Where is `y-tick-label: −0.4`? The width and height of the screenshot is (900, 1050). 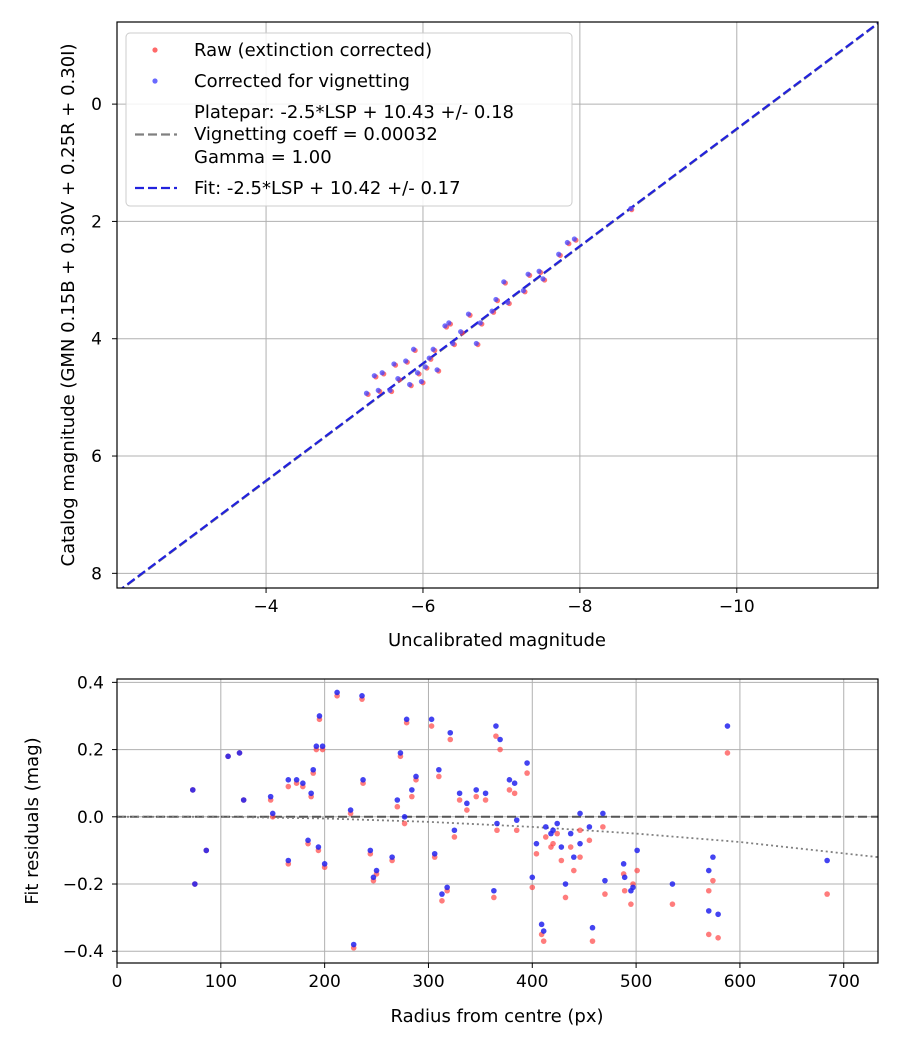
y-tick-label: −0.4 is located at coordinates (83, 952).